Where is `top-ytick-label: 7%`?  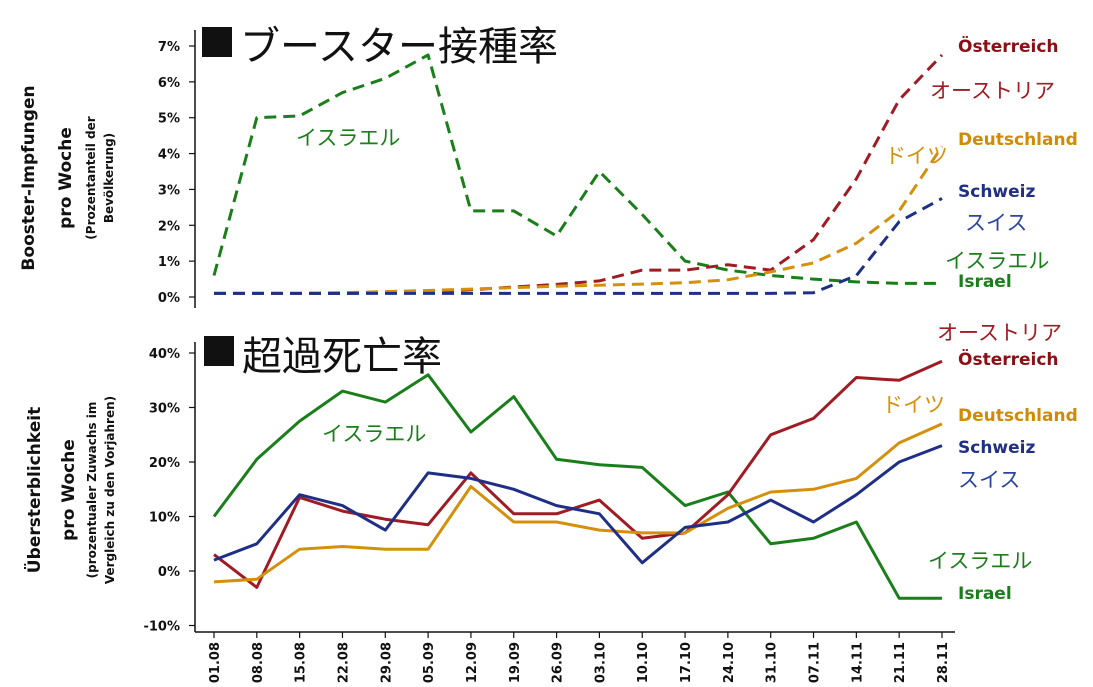
top-ytick-label: 7% is located at coordinates (169, 47).